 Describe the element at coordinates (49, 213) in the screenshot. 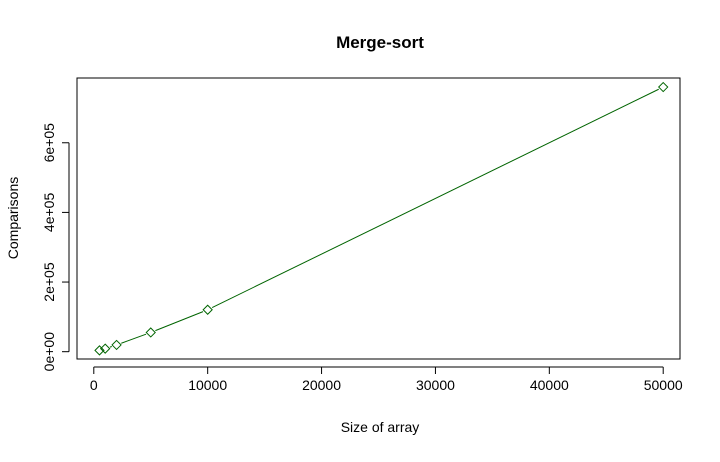

I see `y-tick-label: 4e+05` at that location.